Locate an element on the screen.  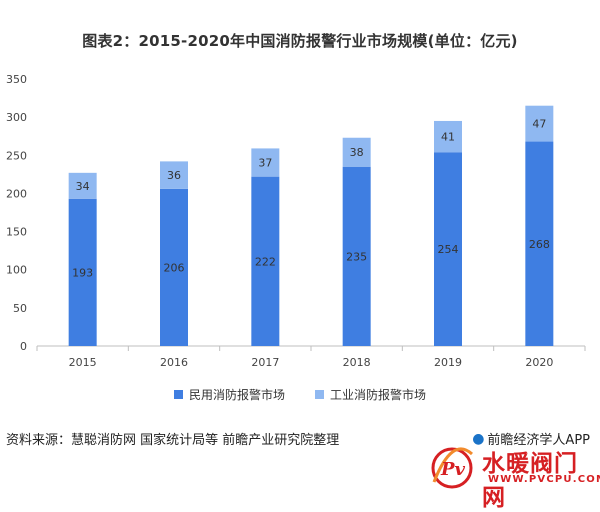
y-tick-label: 100 is located at coordinates (16, 270).